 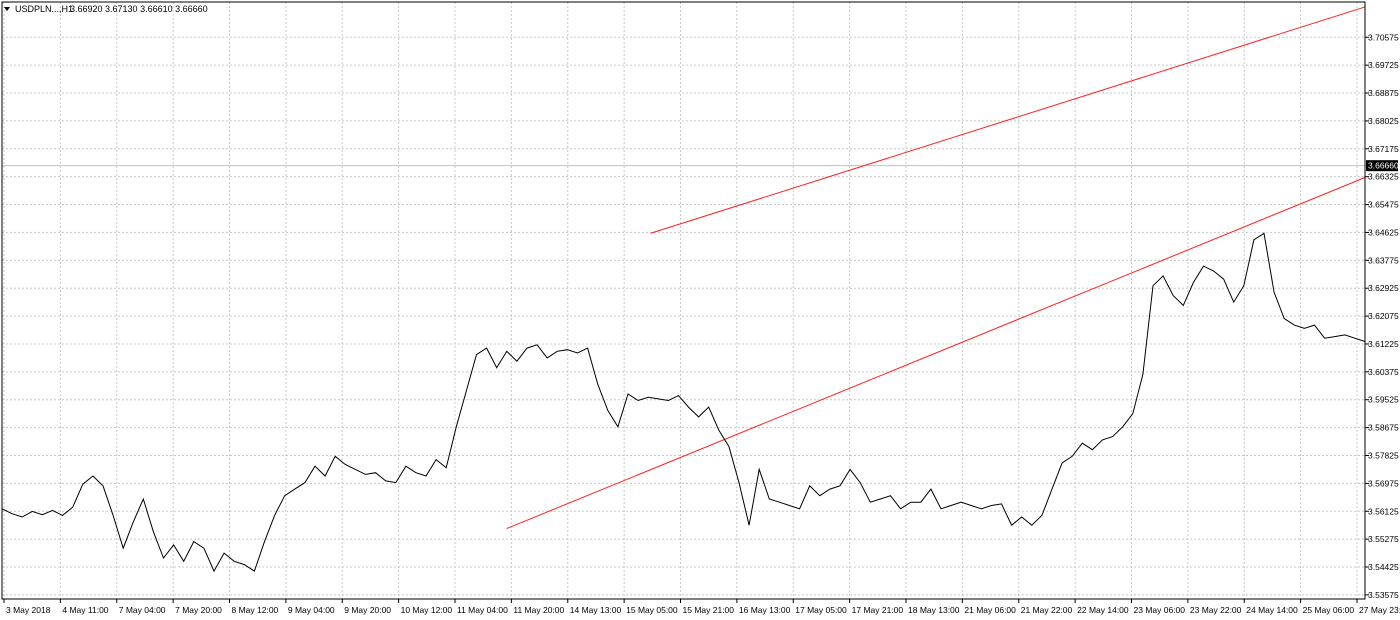 I want to click on y-tick-label: 3.66325, so click(x=1383, y=177).